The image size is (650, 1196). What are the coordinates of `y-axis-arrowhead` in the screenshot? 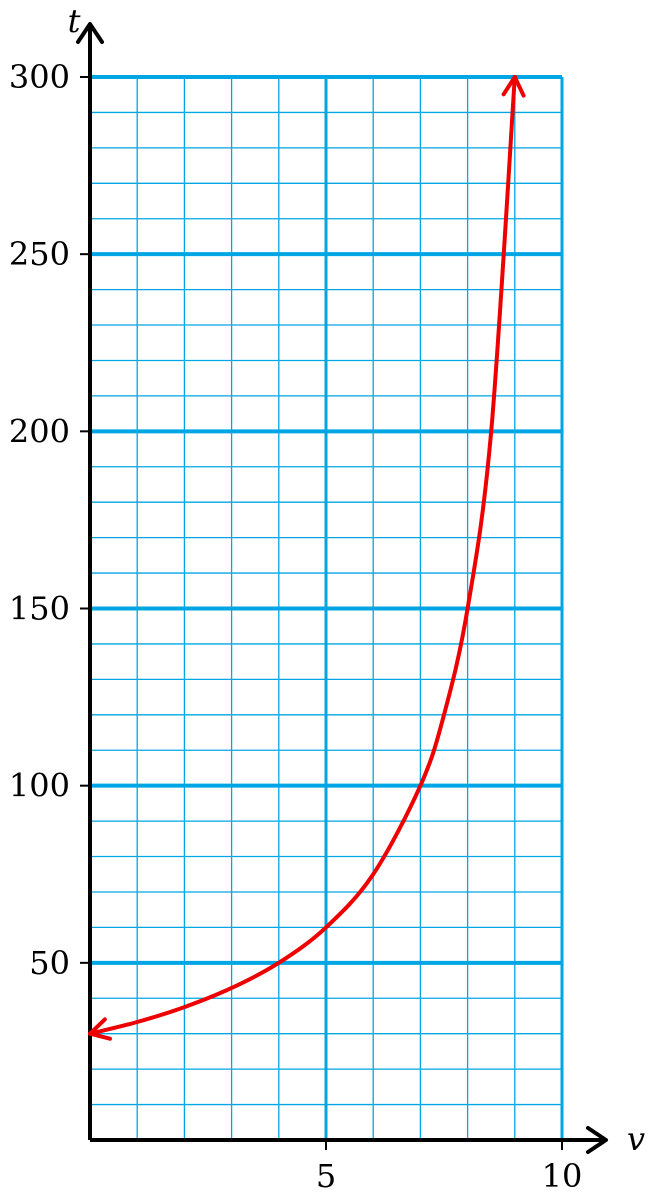 It's located at (90, 33).